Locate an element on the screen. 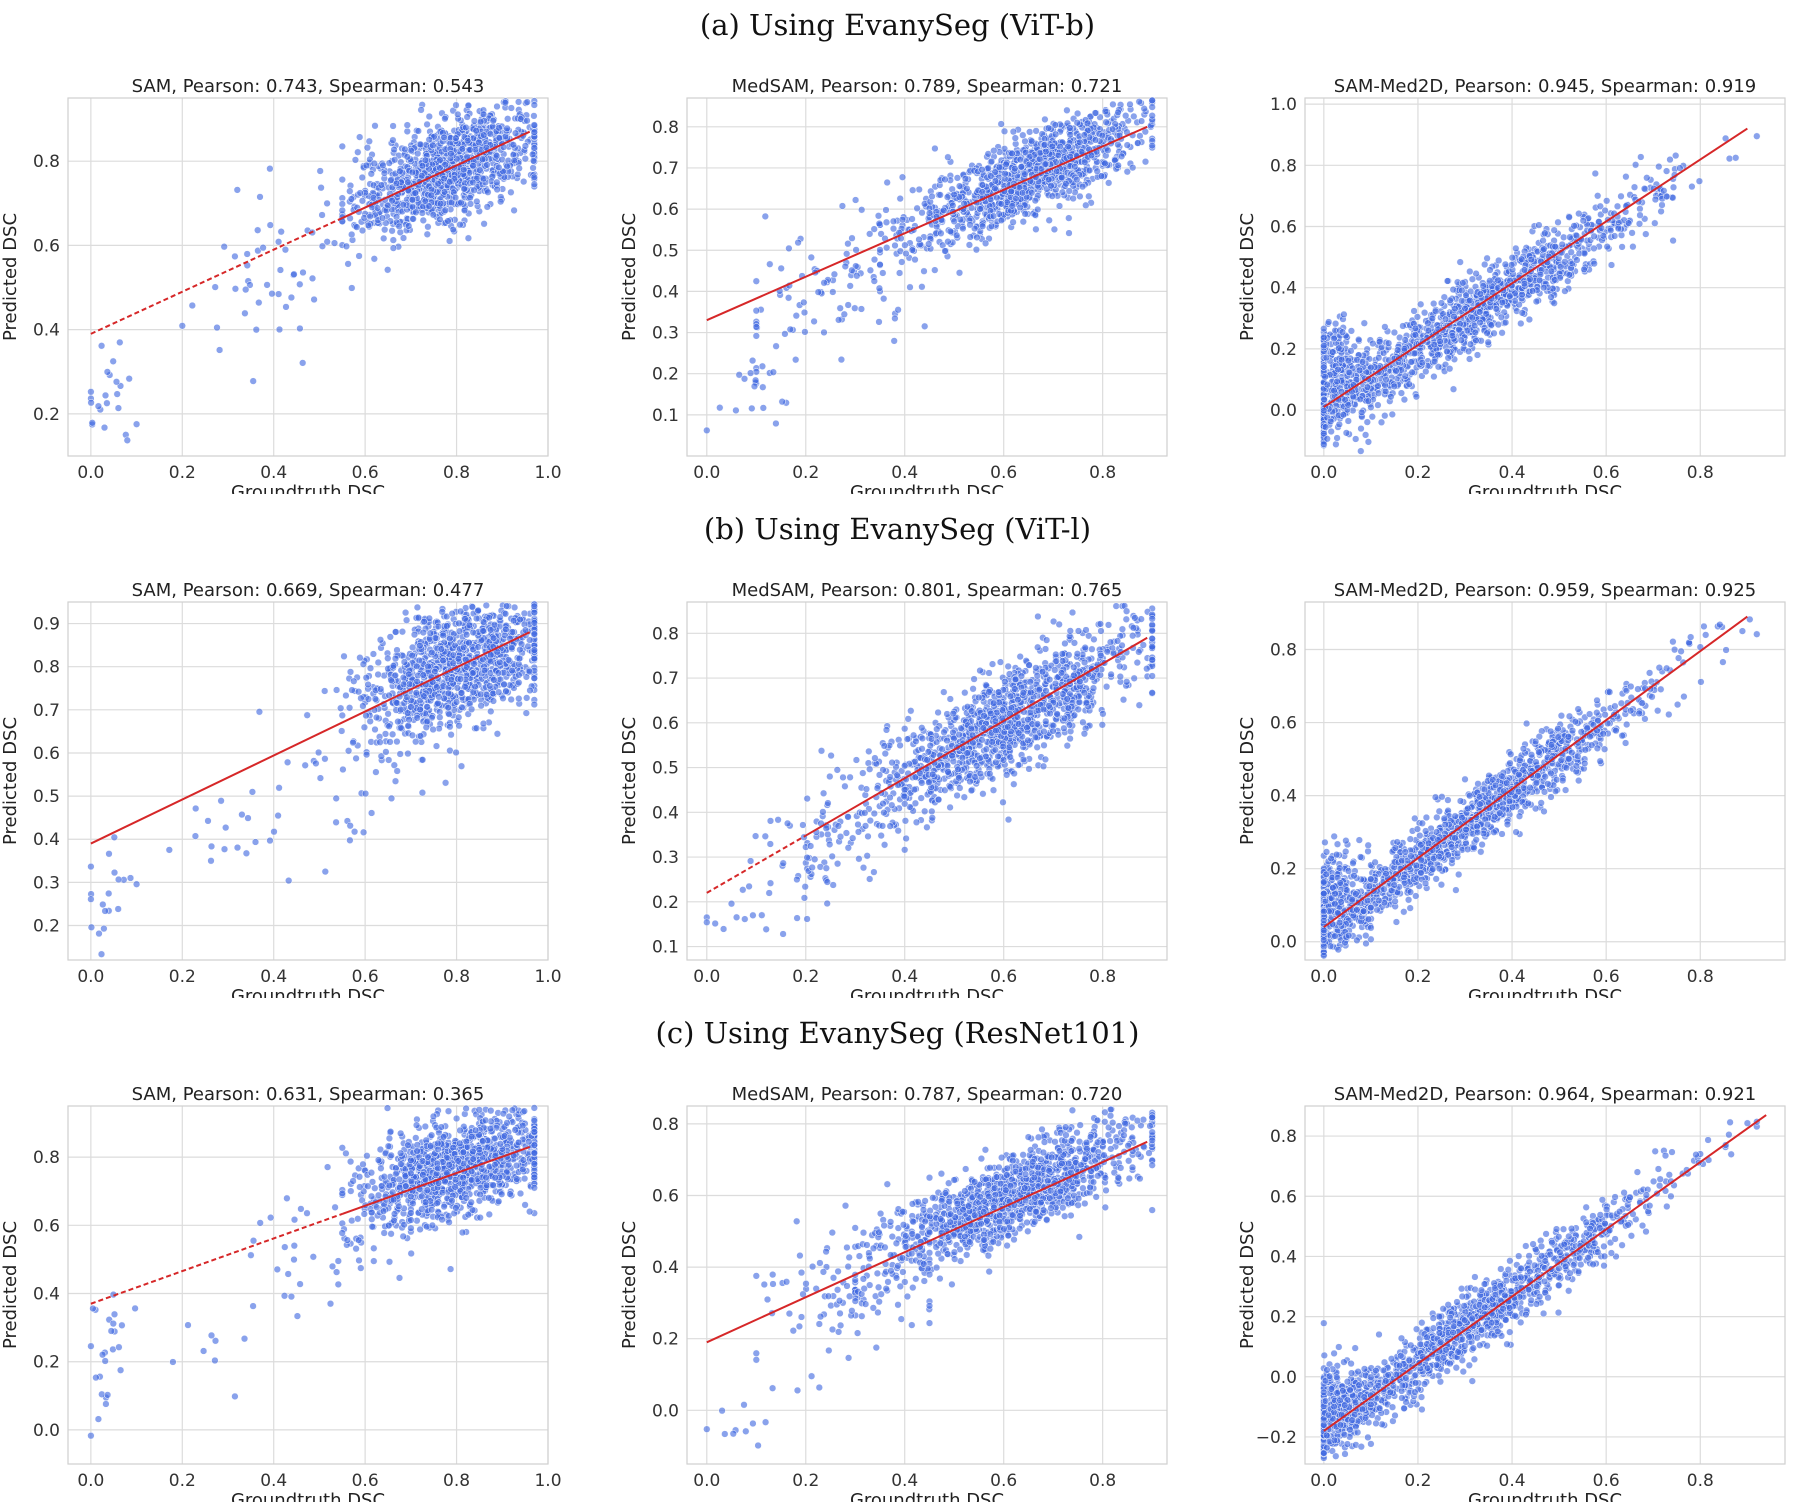  y-tick-label: 0.9 is located at coordinates (46, 625).